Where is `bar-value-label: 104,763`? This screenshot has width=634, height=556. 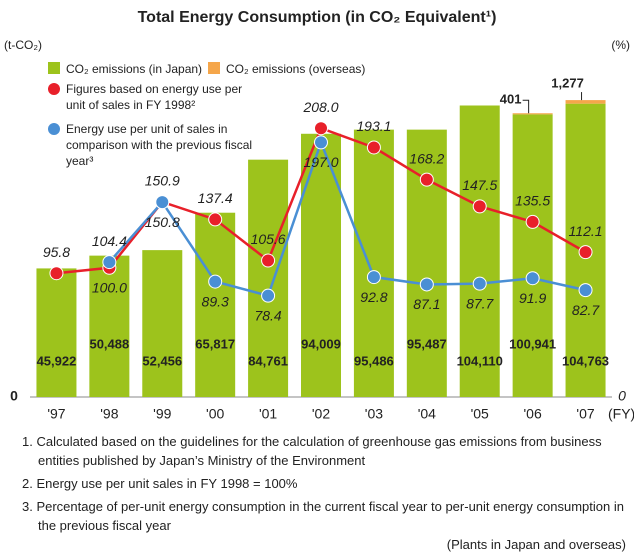
bar-value-label: 104,763 is located at coordinates (585, 360).